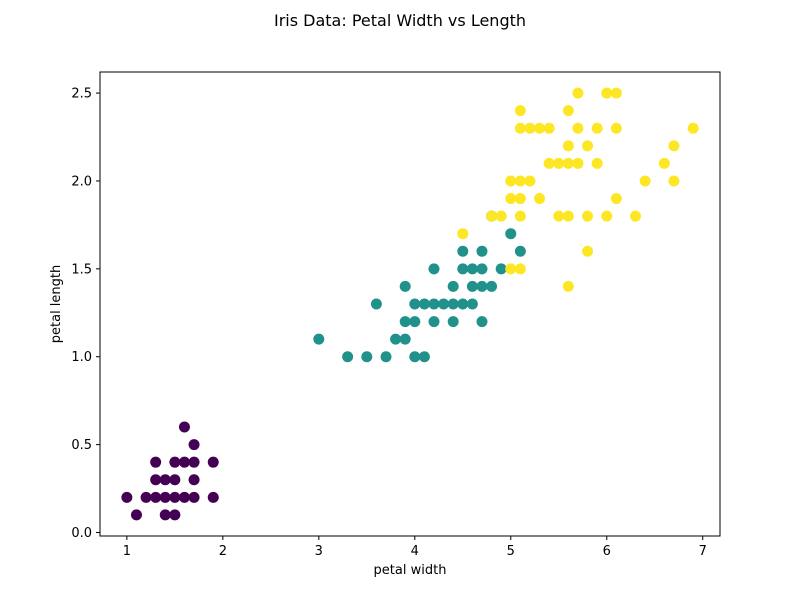 This screenshot has width=800, height=600. I want to click on y-tick-label: 0.0, so click(81, 533).